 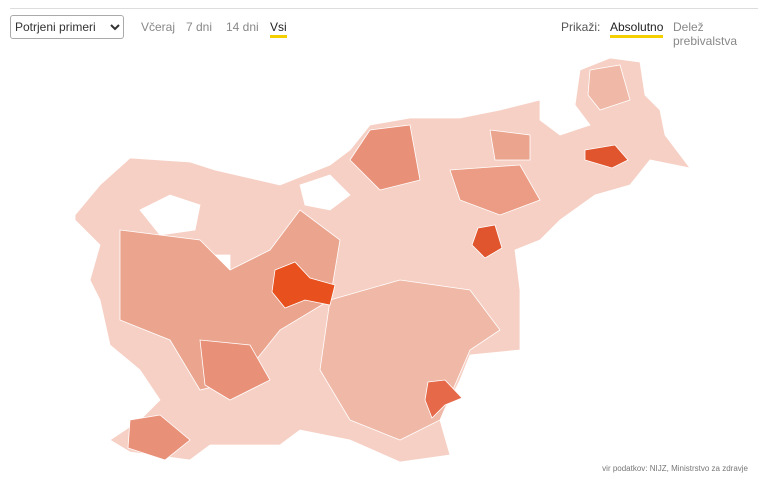 I want to click on show-label: Prikaži:, so click(x=581, y=27).